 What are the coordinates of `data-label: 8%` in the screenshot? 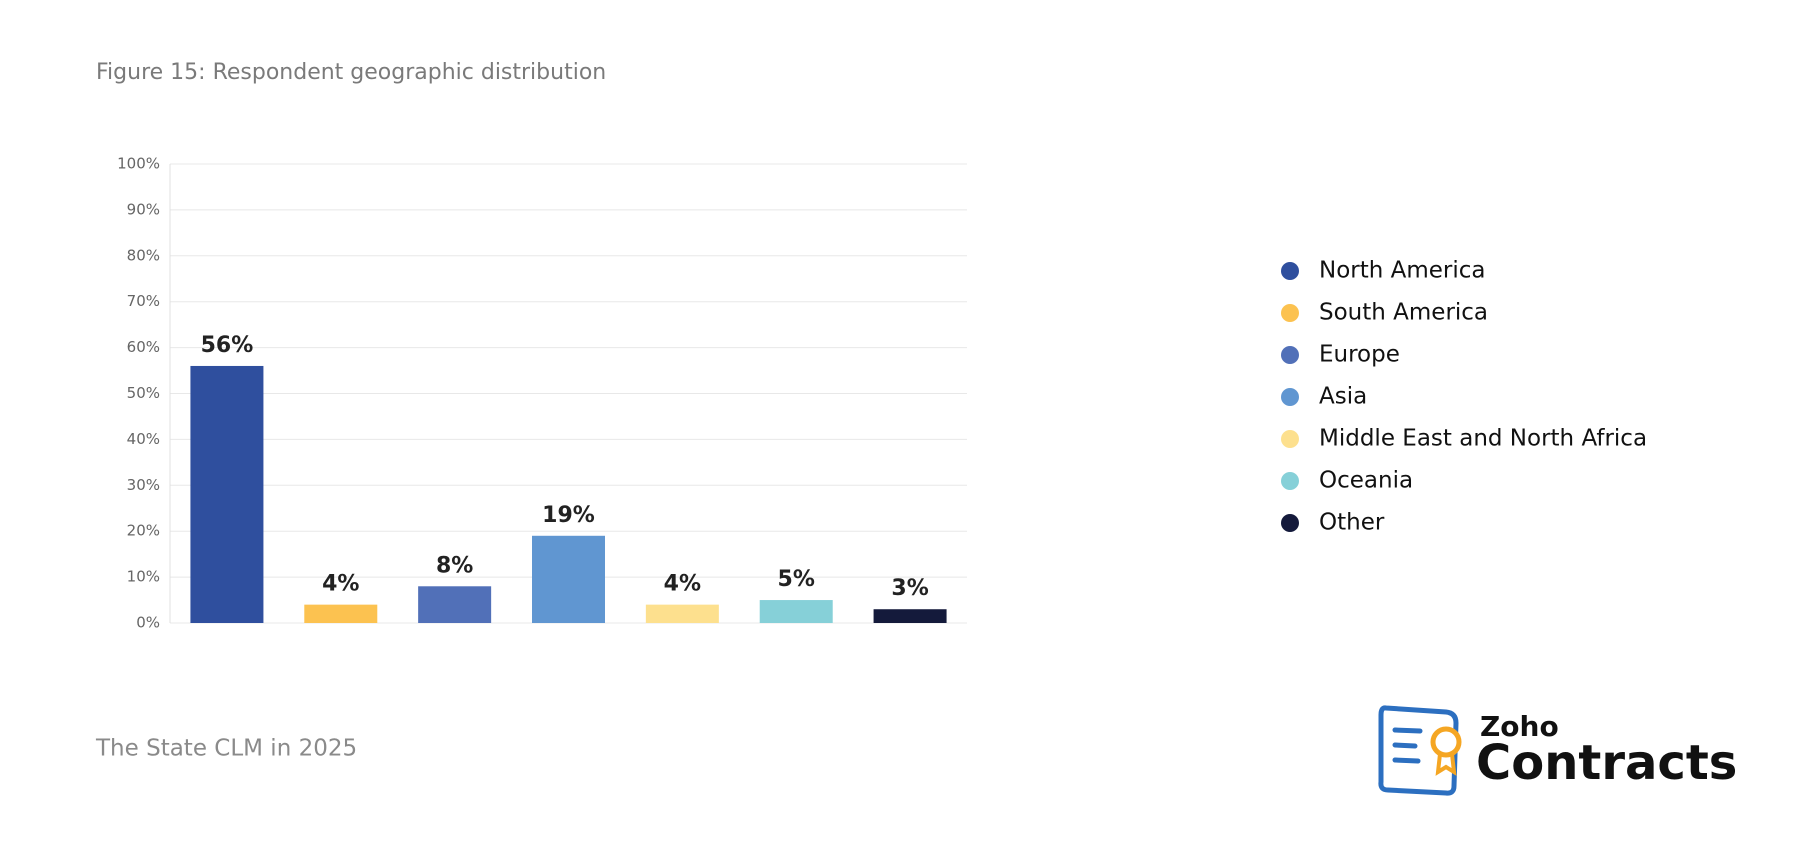 It's located at (454, 565).